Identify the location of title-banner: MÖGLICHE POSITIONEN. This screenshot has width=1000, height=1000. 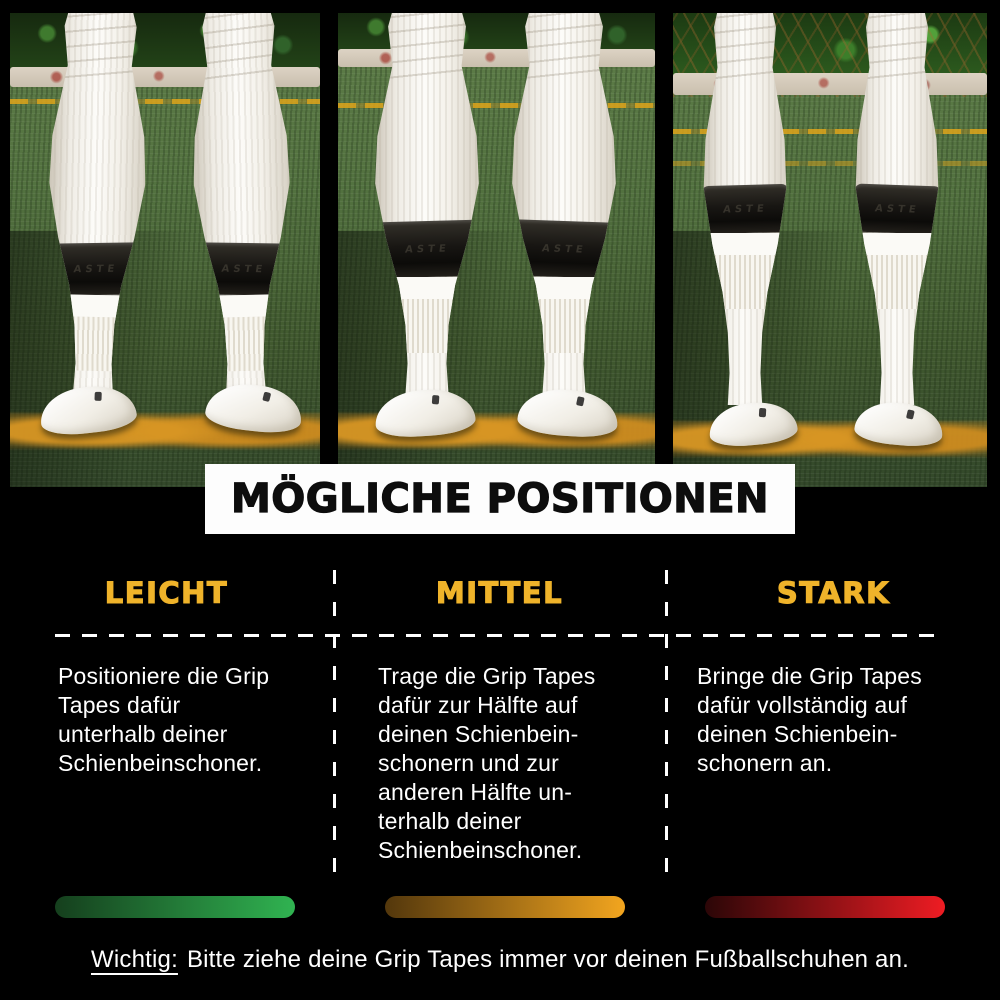
(500, 499).